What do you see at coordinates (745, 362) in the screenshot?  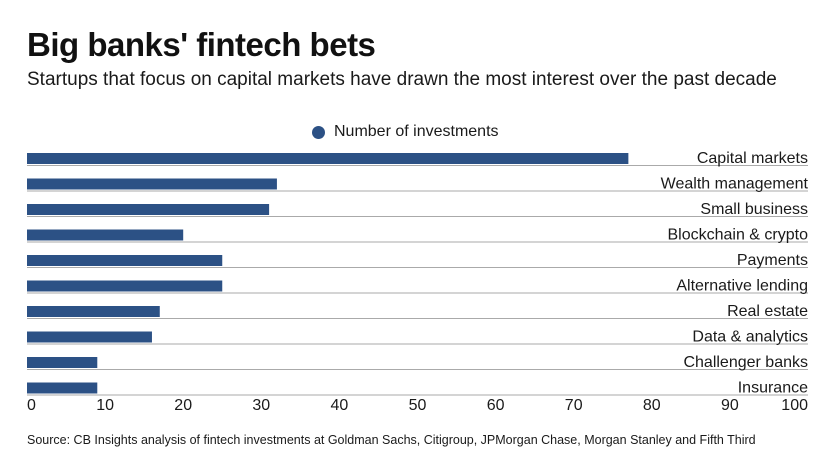 I see `category-label-challenger-banks: Challenger banks` at bounding box center [745, 362].